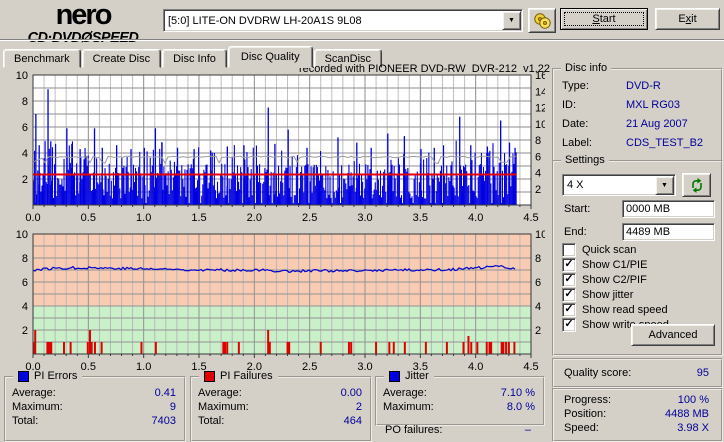 This screenshot has width=724, height=442. What do you see at coordinates (274, 160) in the screenshot?
I see `write-speed-line` at bounding box center [274, 160].